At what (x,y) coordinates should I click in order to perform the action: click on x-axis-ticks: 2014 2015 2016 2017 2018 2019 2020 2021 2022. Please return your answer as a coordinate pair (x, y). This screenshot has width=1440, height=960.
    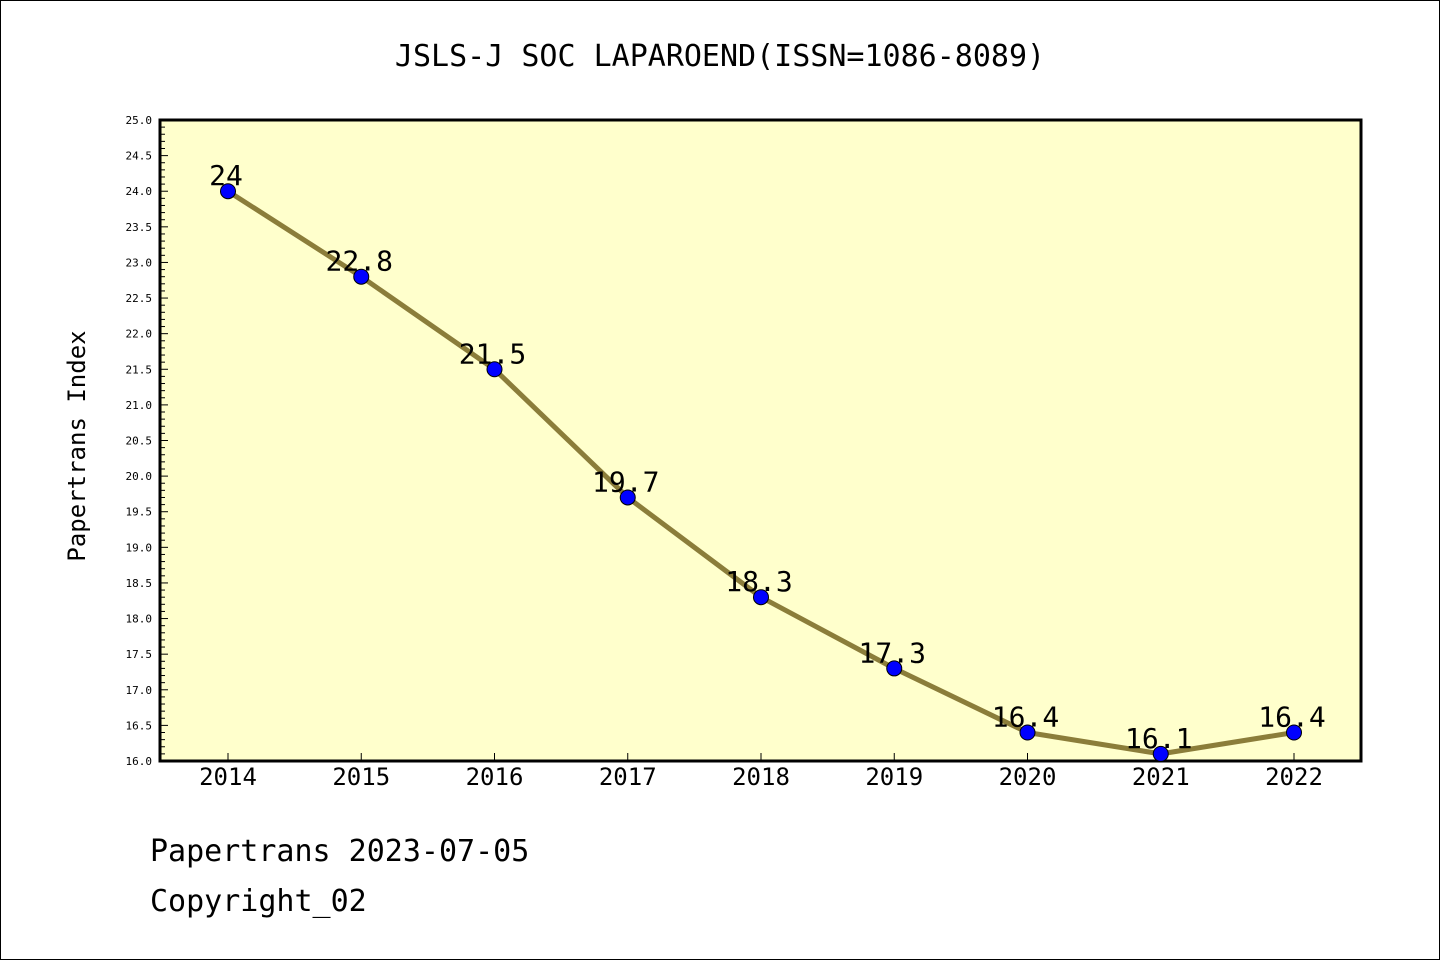
    Looking at the image, I should click on (761, 772).